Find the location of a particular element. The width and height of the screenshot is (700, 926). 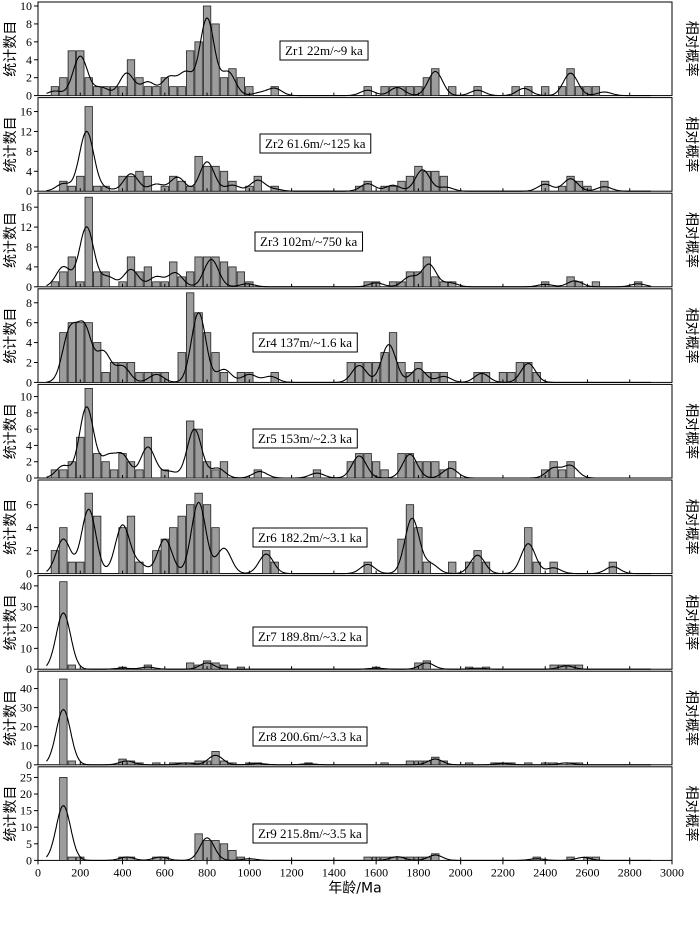

x-tick-label: 1600 is located at coordinates (376, 872).